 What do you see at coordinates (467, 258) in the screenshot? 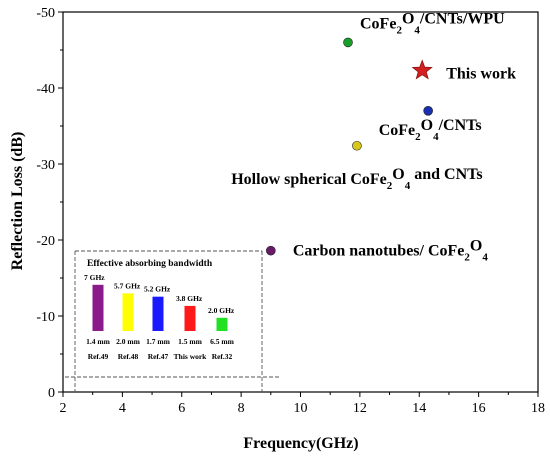
I see `point-label-4-part-1: 2` at bounding box center [467, 258].